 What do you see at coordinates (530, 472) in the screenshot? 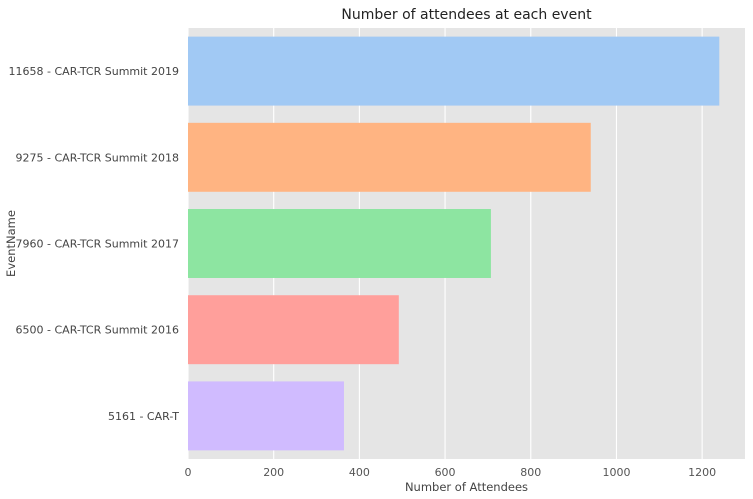
I see `x-tick-label: 800` at bounding box center [530, 472].